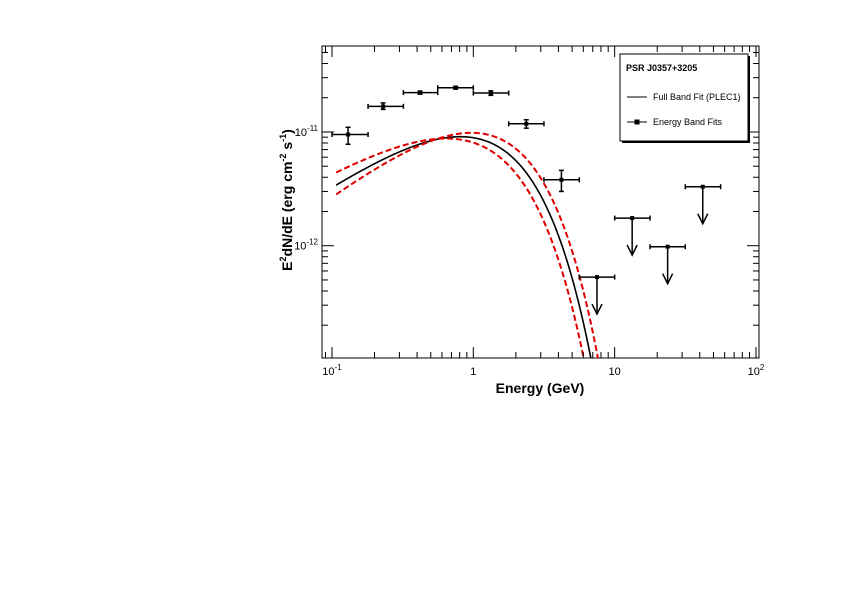  What do you see at coordinates (540, 388) in the screenshot?
I see `x-axis-title: Energy (GeV)` at bounding box center [540, 388].